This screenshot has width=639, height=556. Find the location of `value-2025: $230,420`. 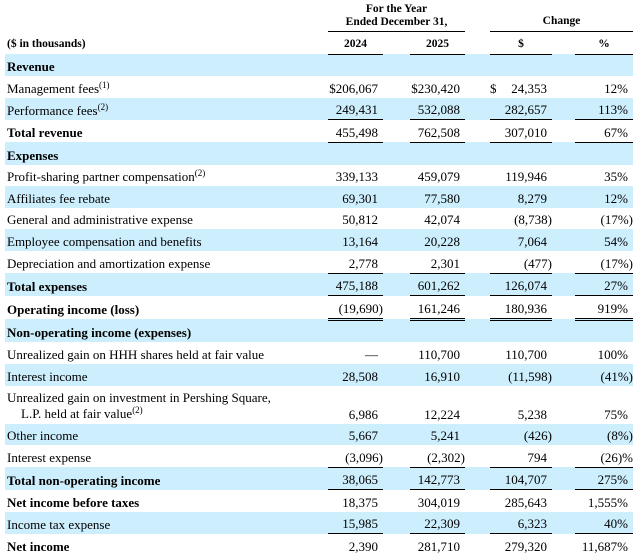

value-2025: $230,420 is located at coordinates (435, 88).